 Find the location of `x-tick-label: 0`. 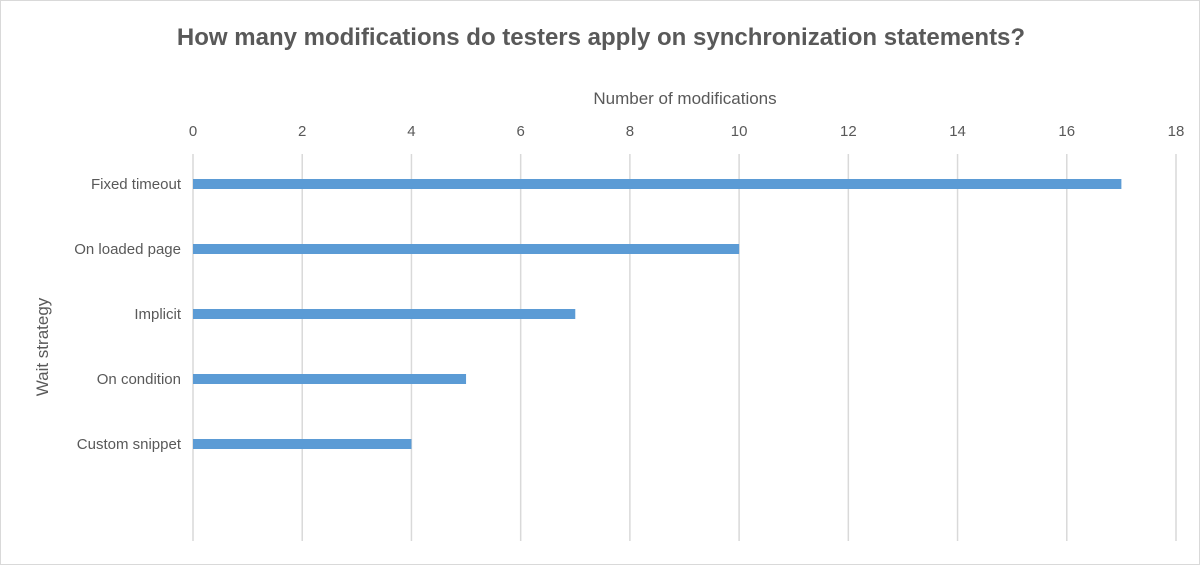

x-tick-label: 0 is located at coordinates (193, 131).